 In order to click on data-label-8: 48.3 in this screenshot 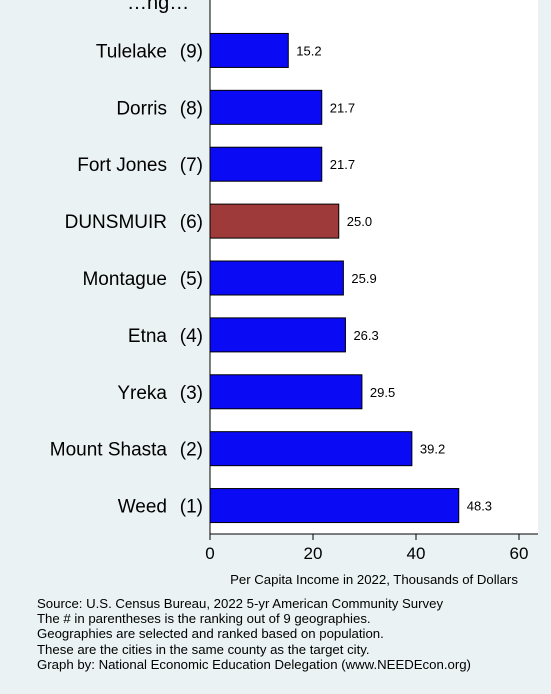, I will do `click(479, 506)`.